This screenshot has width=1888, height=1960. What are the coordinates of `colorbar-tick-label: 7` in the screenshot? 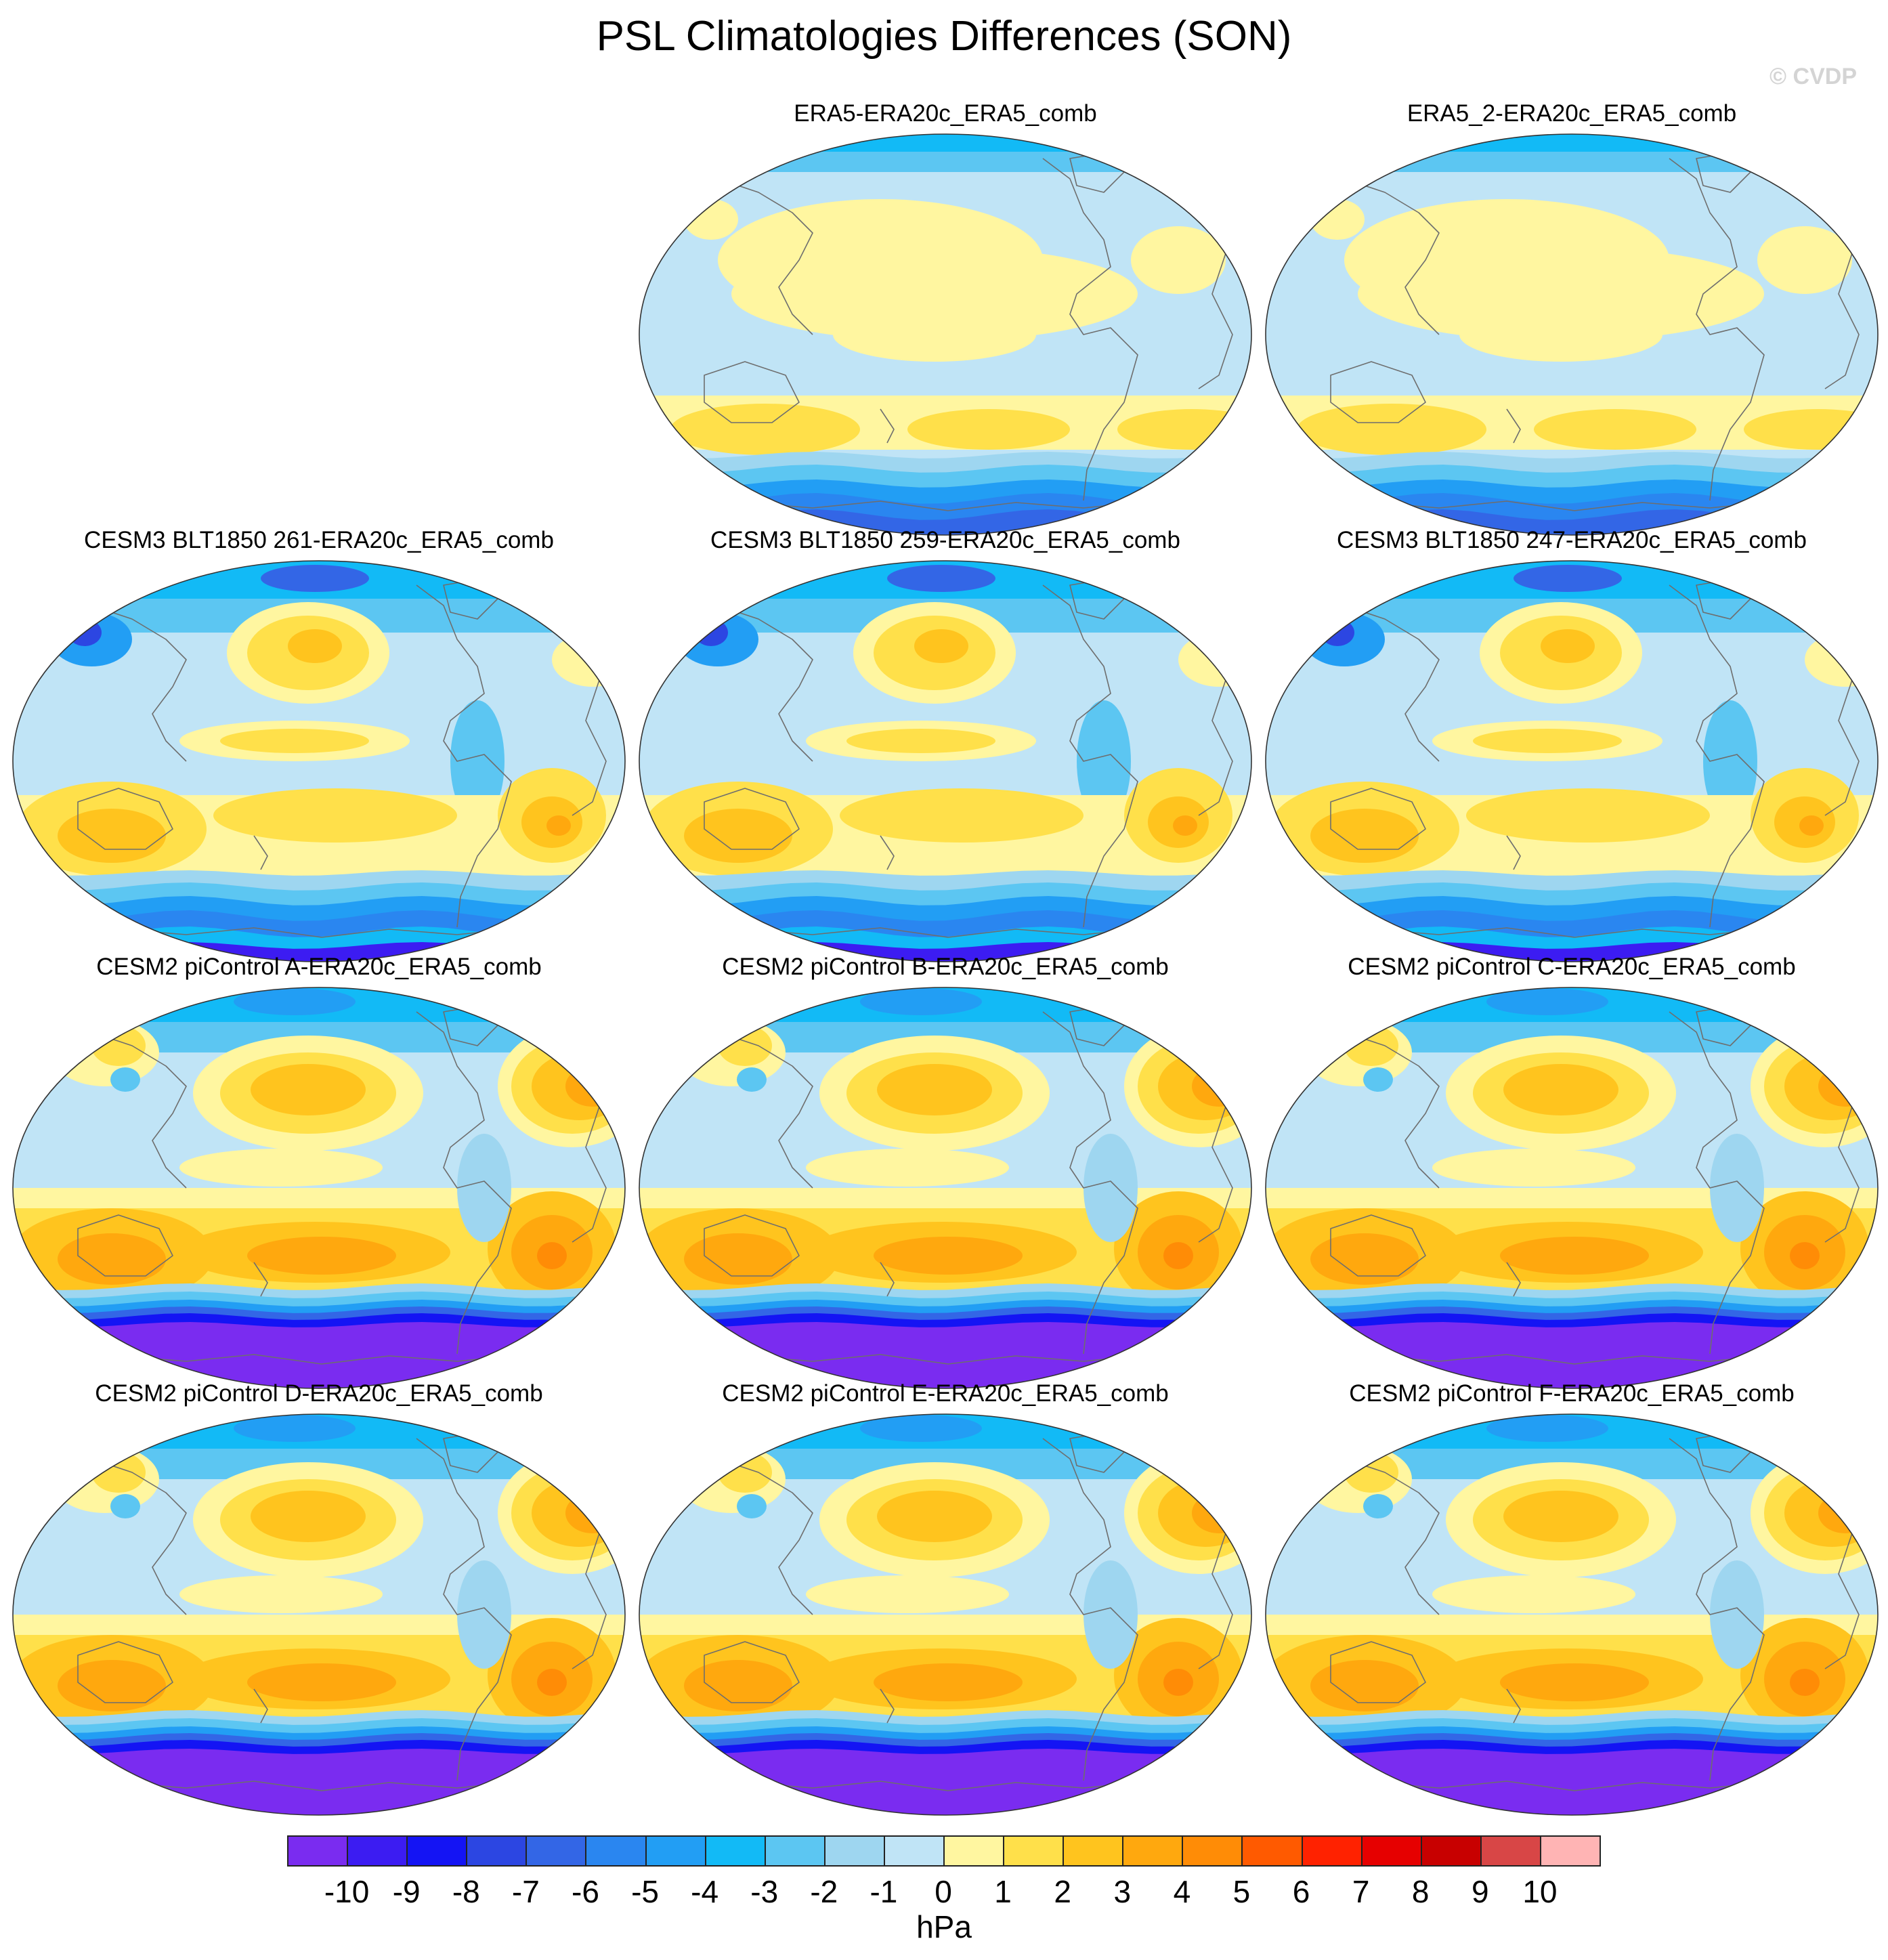 It's located at (1361, 1891).